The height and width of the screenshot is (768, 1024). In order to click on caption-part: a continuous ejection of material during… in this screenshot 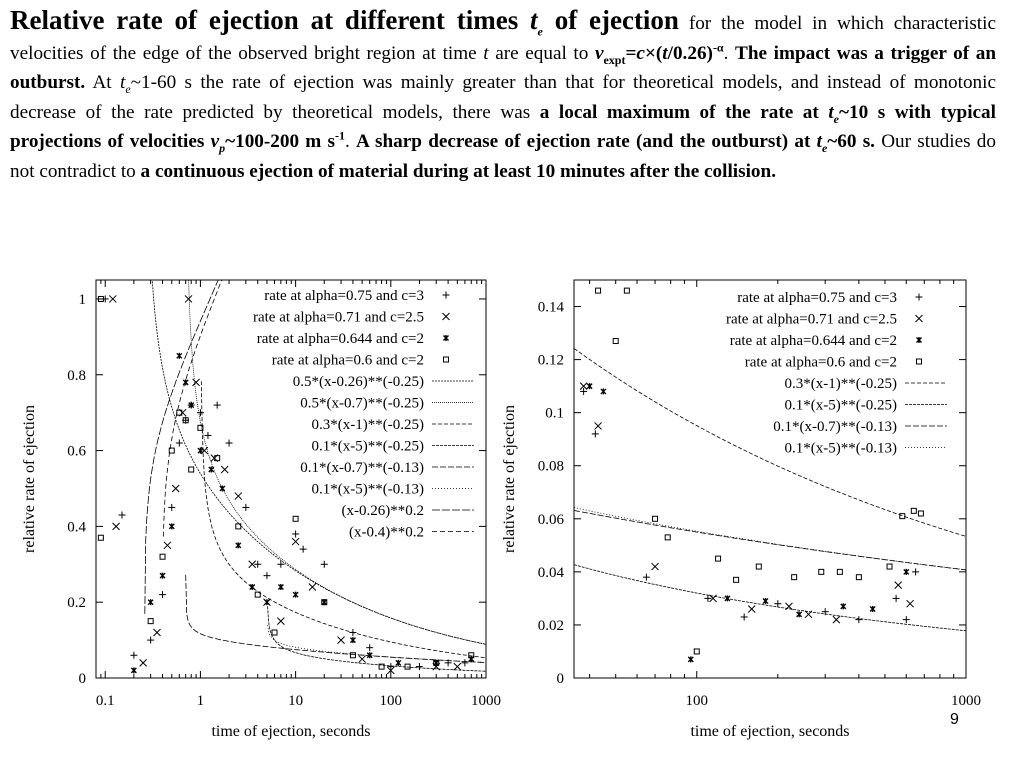, I will do `click(458, 171)`.